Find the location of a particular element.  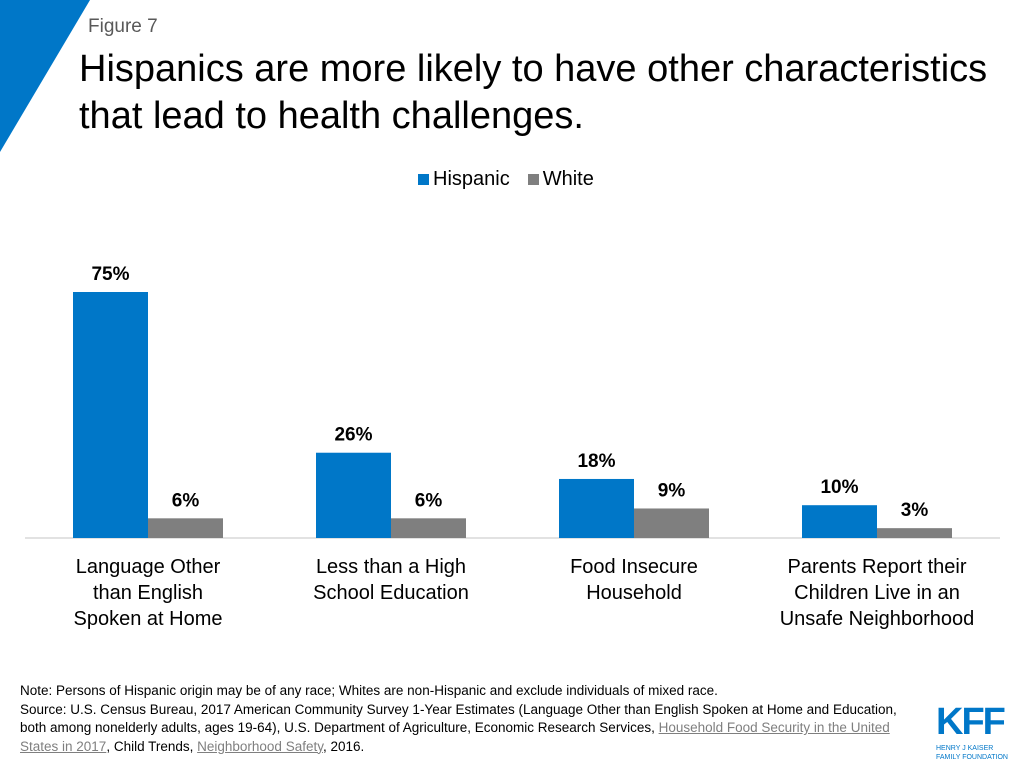

data-label: 10% is located at coordinates (839, 487).